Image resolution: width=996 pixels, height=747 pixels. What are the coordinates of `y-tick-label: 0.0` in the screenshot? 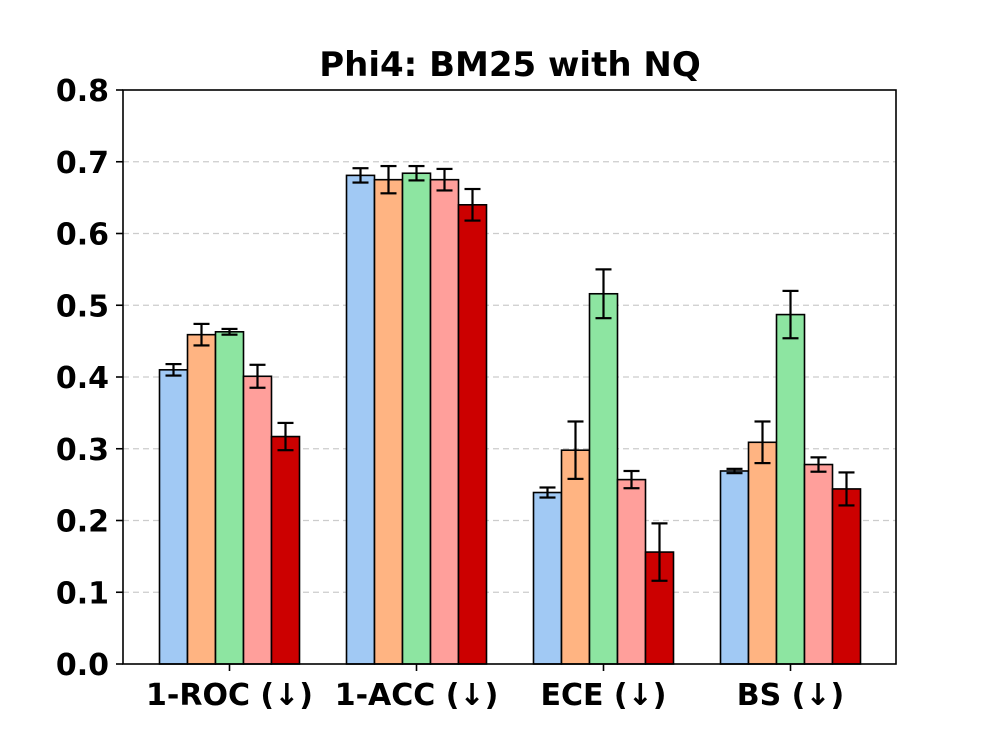 It's located at (82, 665).